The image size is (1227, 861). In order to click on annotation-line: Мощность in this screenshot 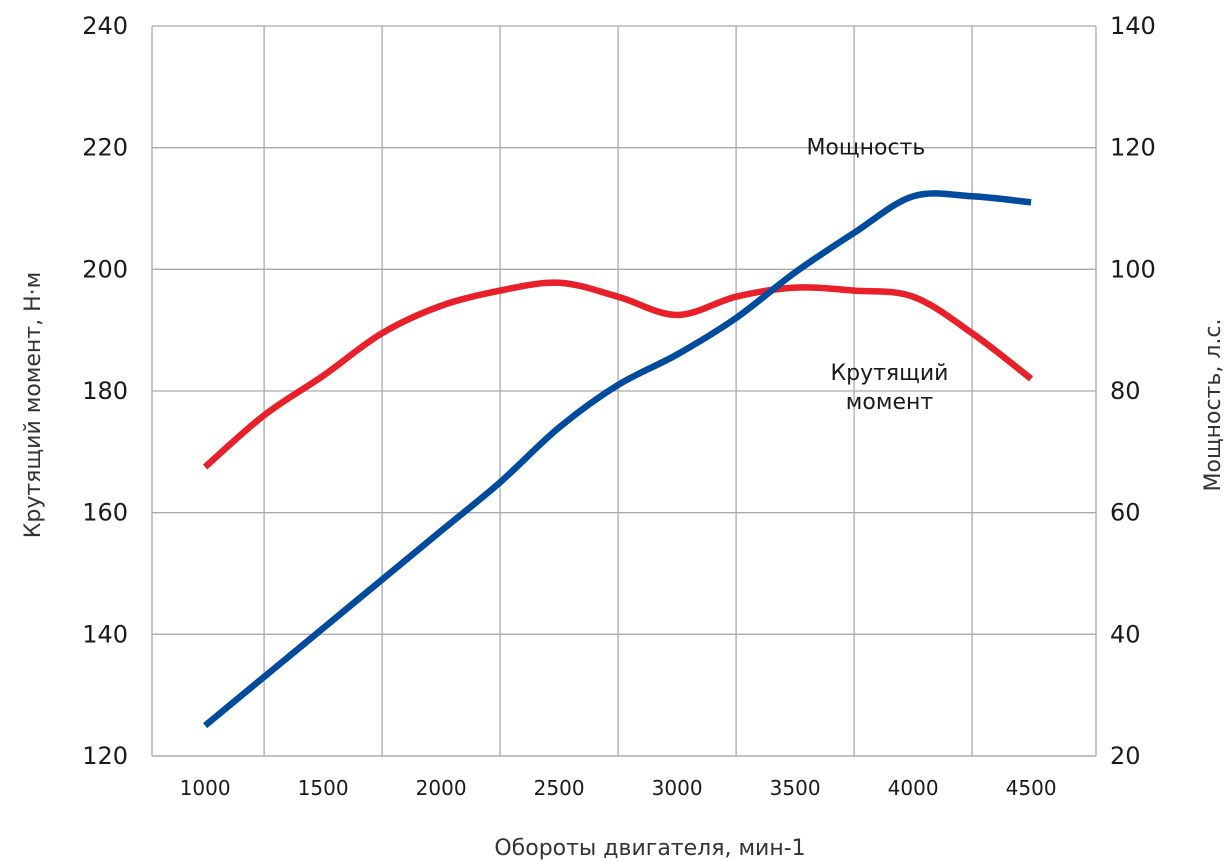, I will do `click(865, 148)`.